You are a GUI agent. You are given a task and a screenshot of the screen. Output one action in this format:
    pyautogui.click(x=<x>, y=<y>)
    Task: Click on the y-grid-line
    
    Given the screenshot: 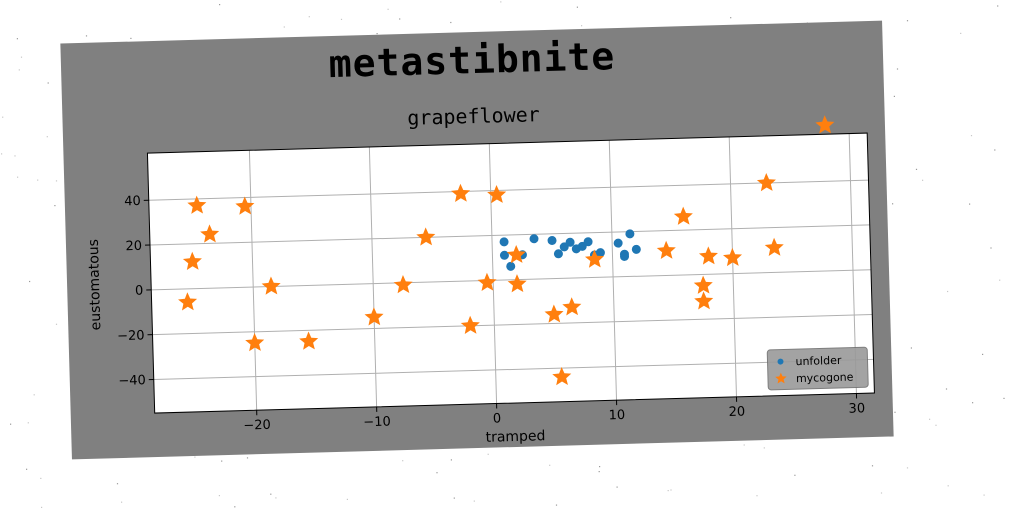 What is the action you would take?
    pyautogui.click(x=513, y=369)
    